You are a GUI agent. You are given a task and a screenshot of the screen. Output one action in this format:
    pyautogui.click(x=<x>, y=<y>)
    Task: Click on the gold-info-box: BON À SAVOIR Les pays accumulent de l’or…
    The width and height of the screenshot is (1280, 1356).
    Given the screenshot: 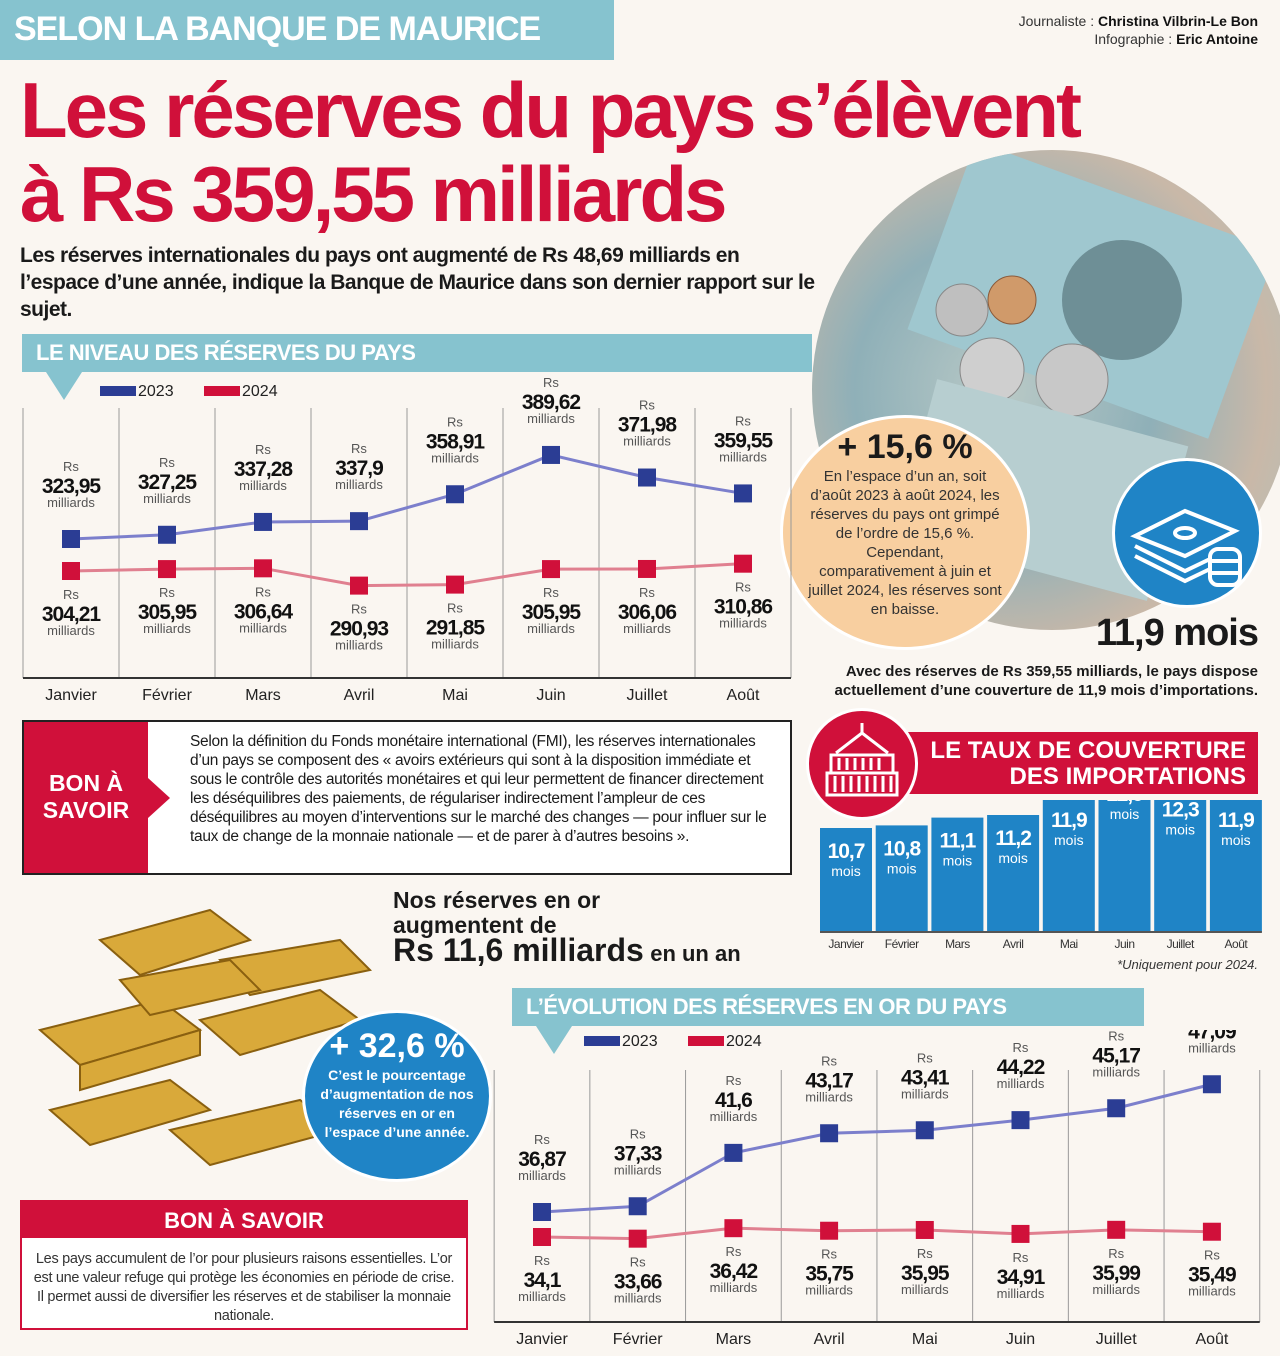 What is the action you would take?
    pyautogui.click(x=244, y=1265)
    